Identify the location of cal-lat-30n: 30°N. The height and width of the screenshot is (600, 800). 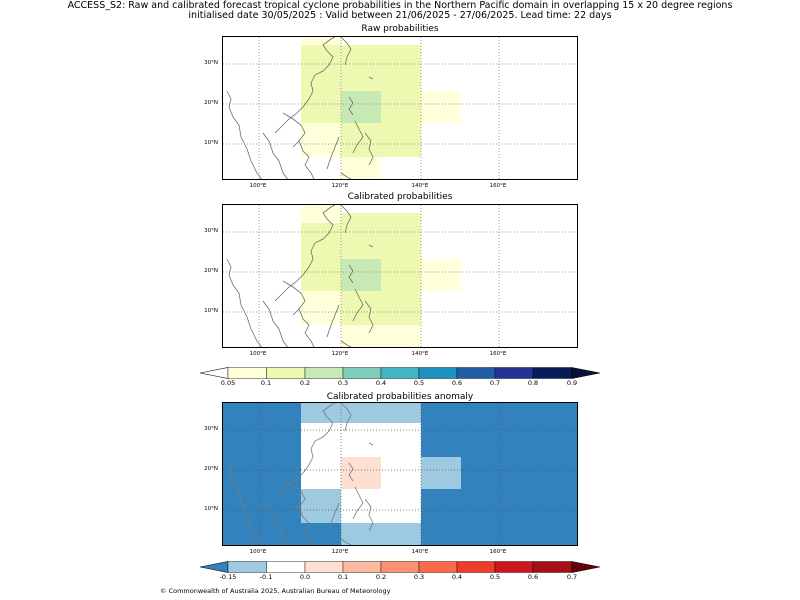
(211, 231).